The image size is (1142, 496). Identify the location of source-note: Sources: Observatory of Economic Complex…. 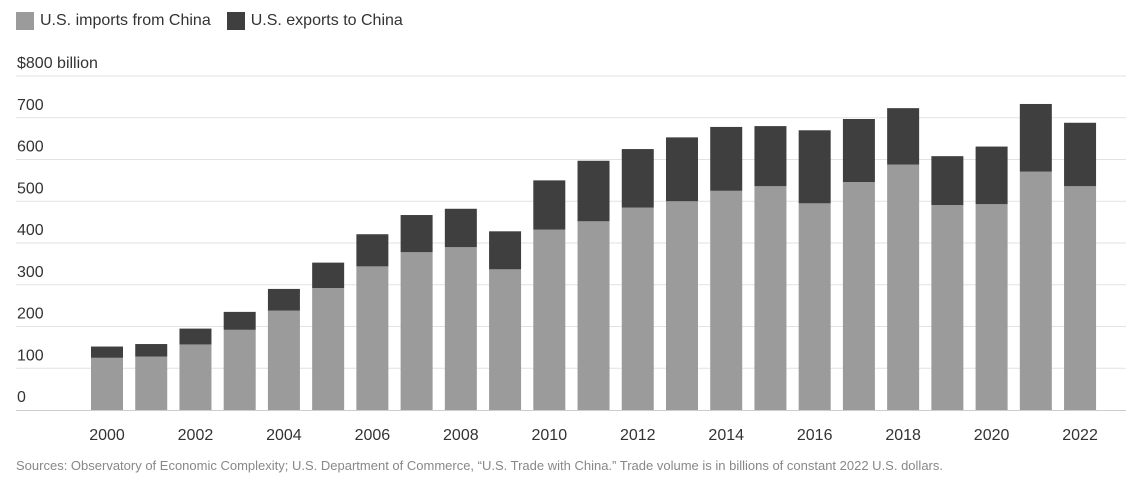
(479, 465).